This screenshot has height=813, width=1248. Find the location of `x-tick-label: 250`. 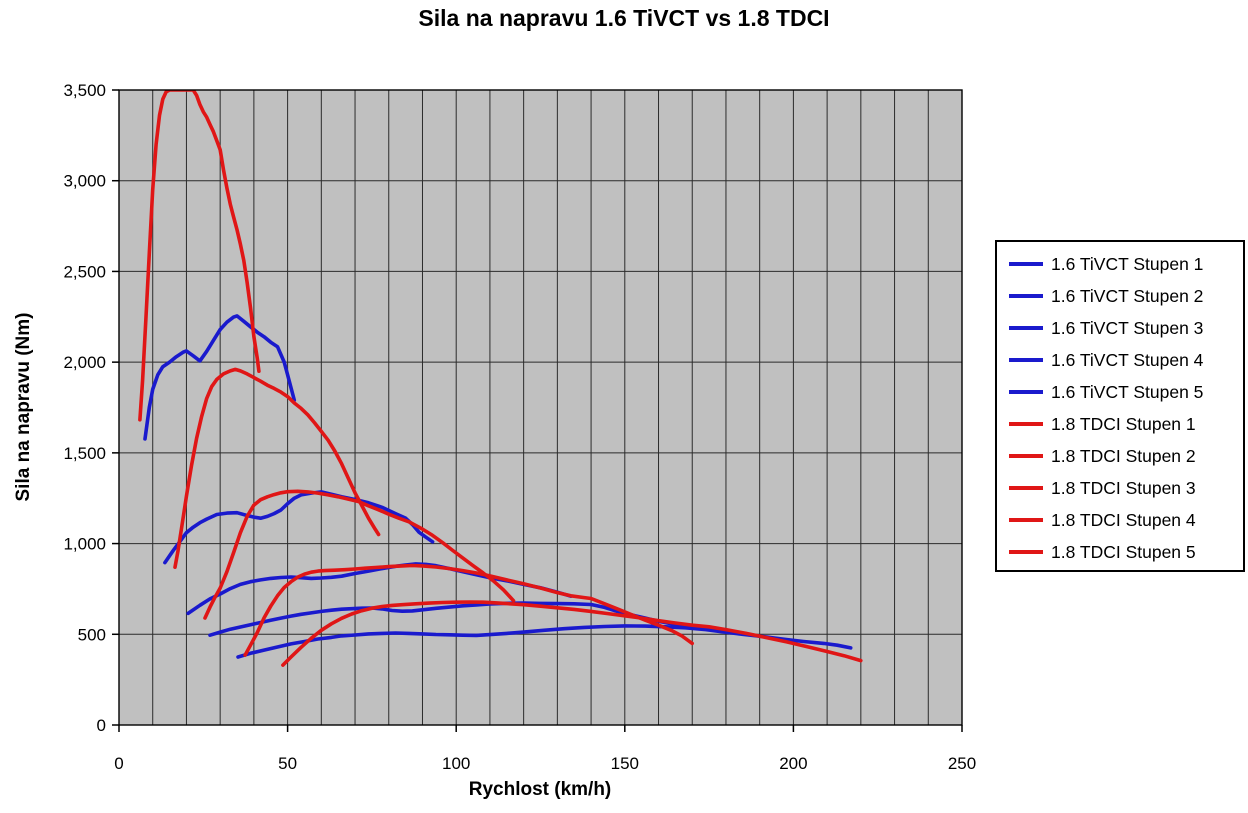

x-tick-label: 250 is located at coordinates (962, 763).